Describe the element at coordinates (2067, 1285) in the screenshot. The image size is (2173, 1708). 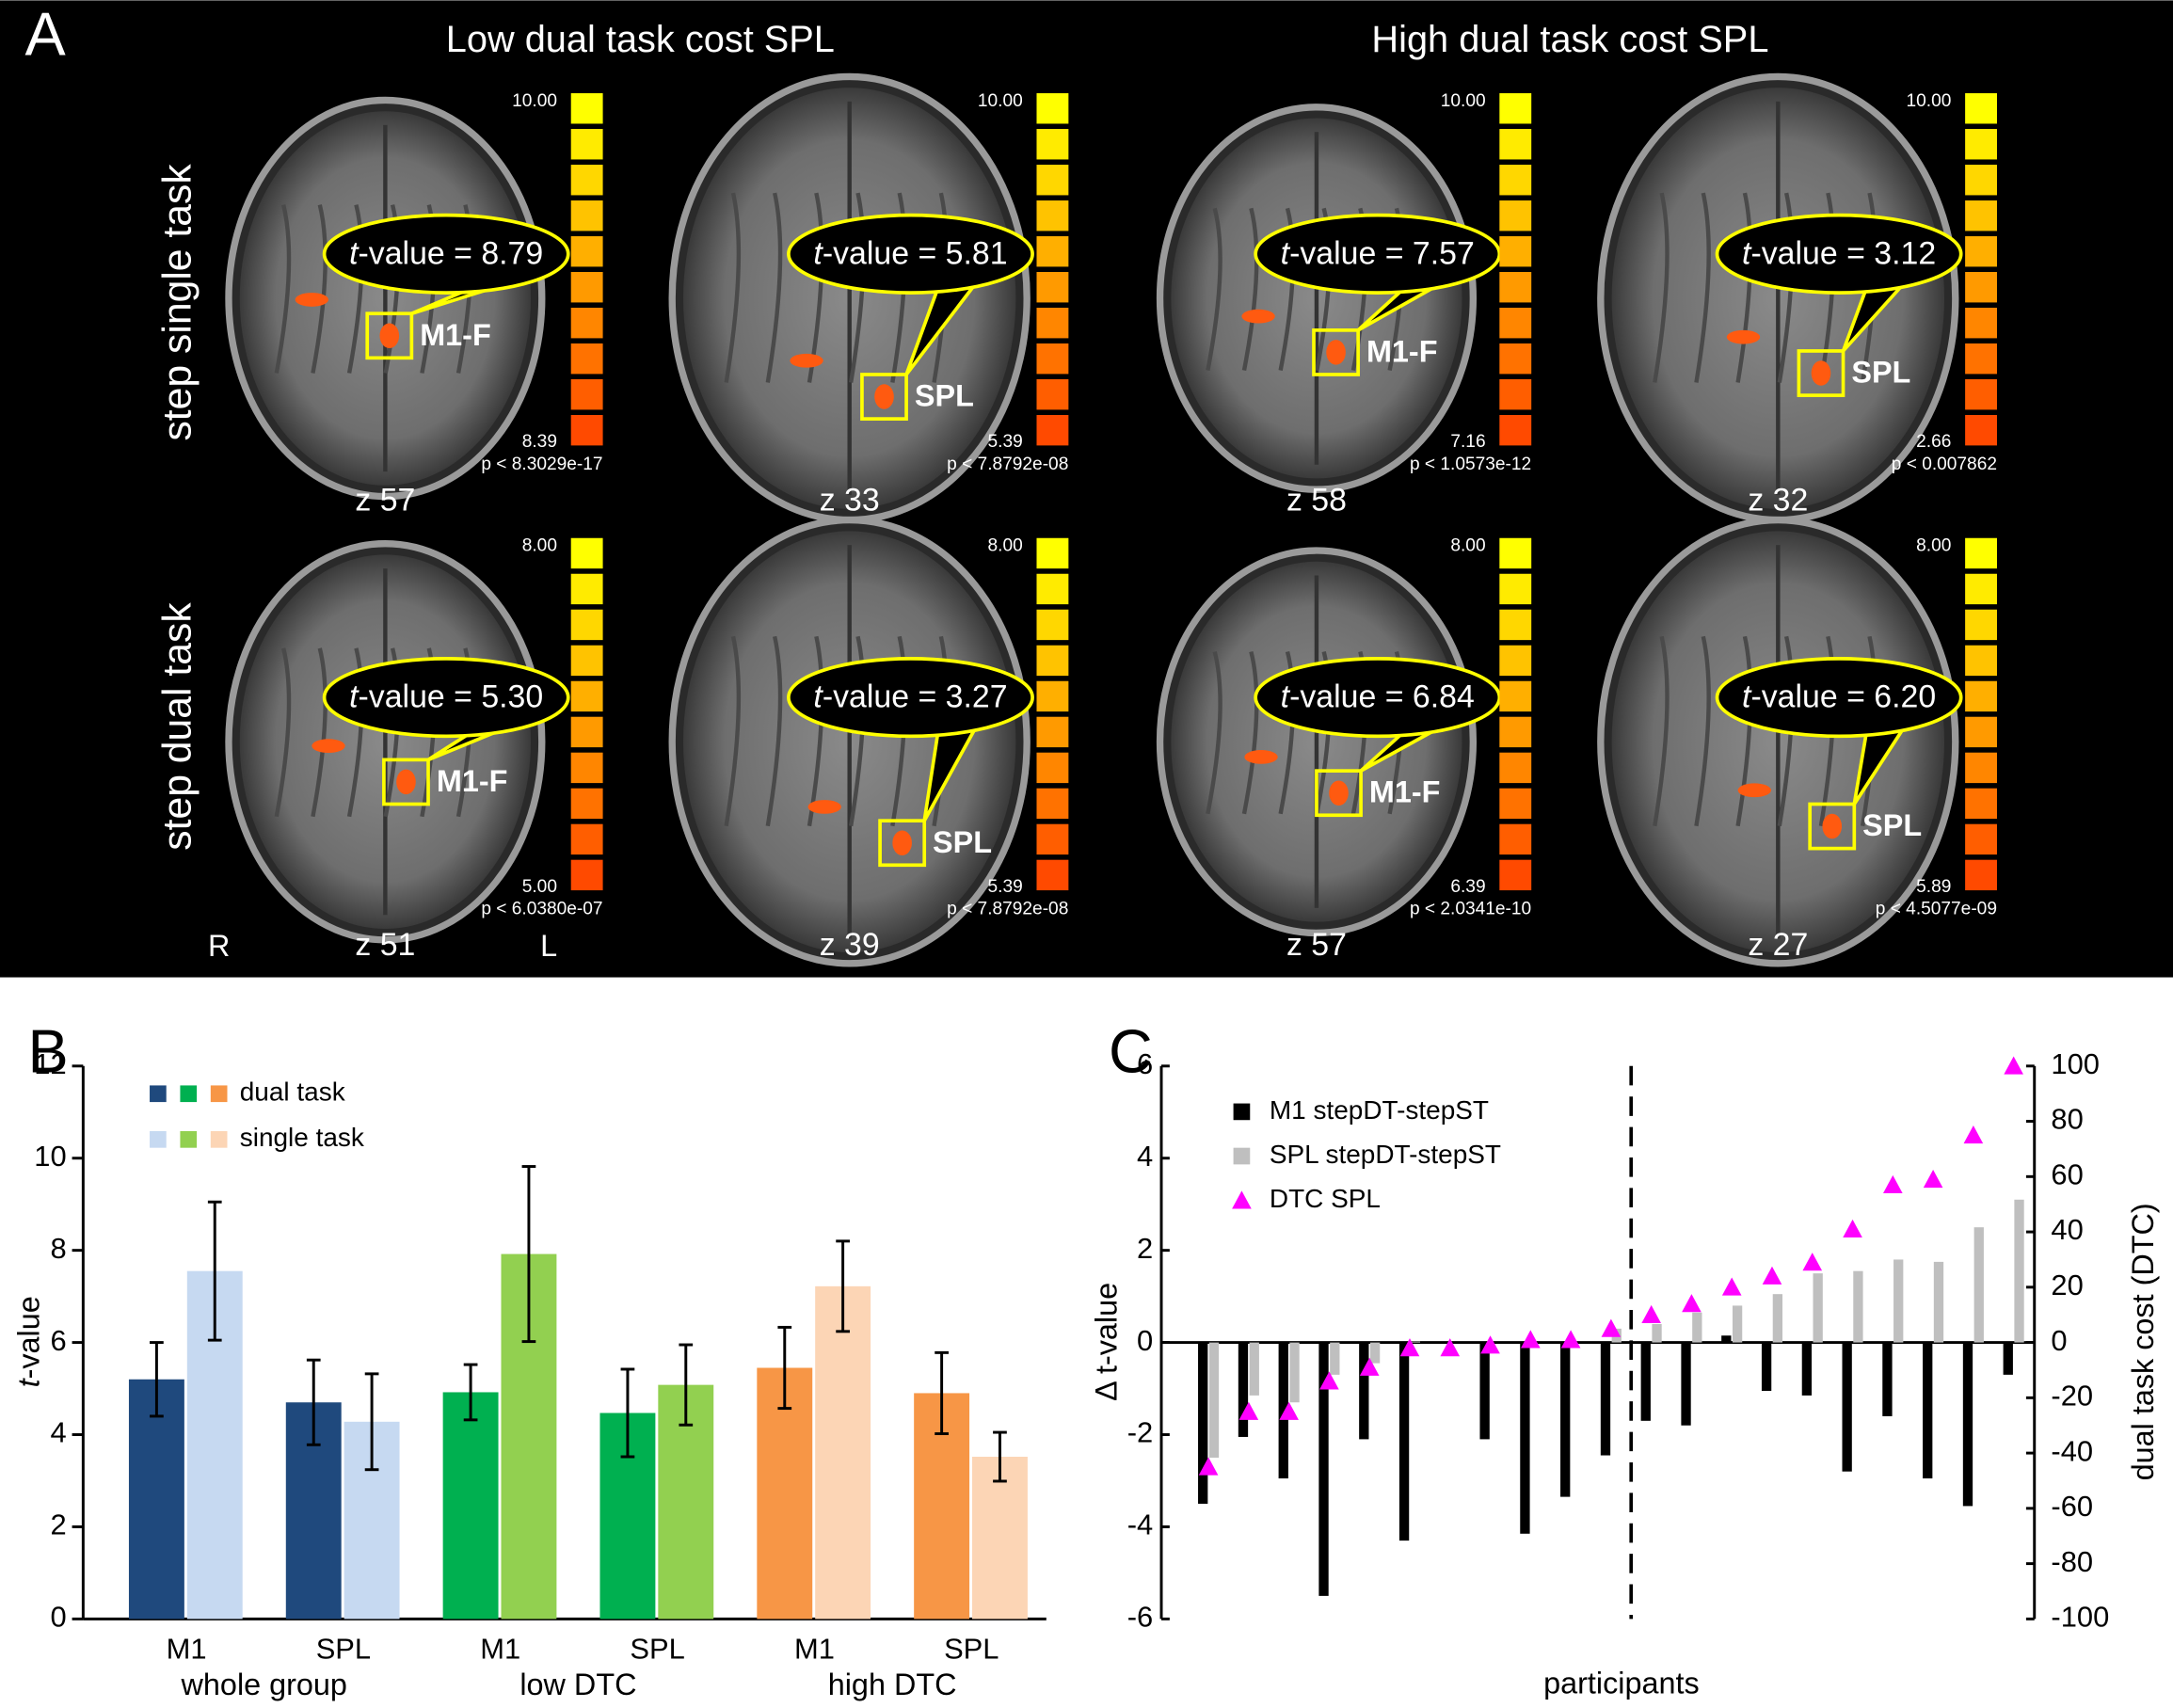
I see `y2-tick-label: 20` at that location.